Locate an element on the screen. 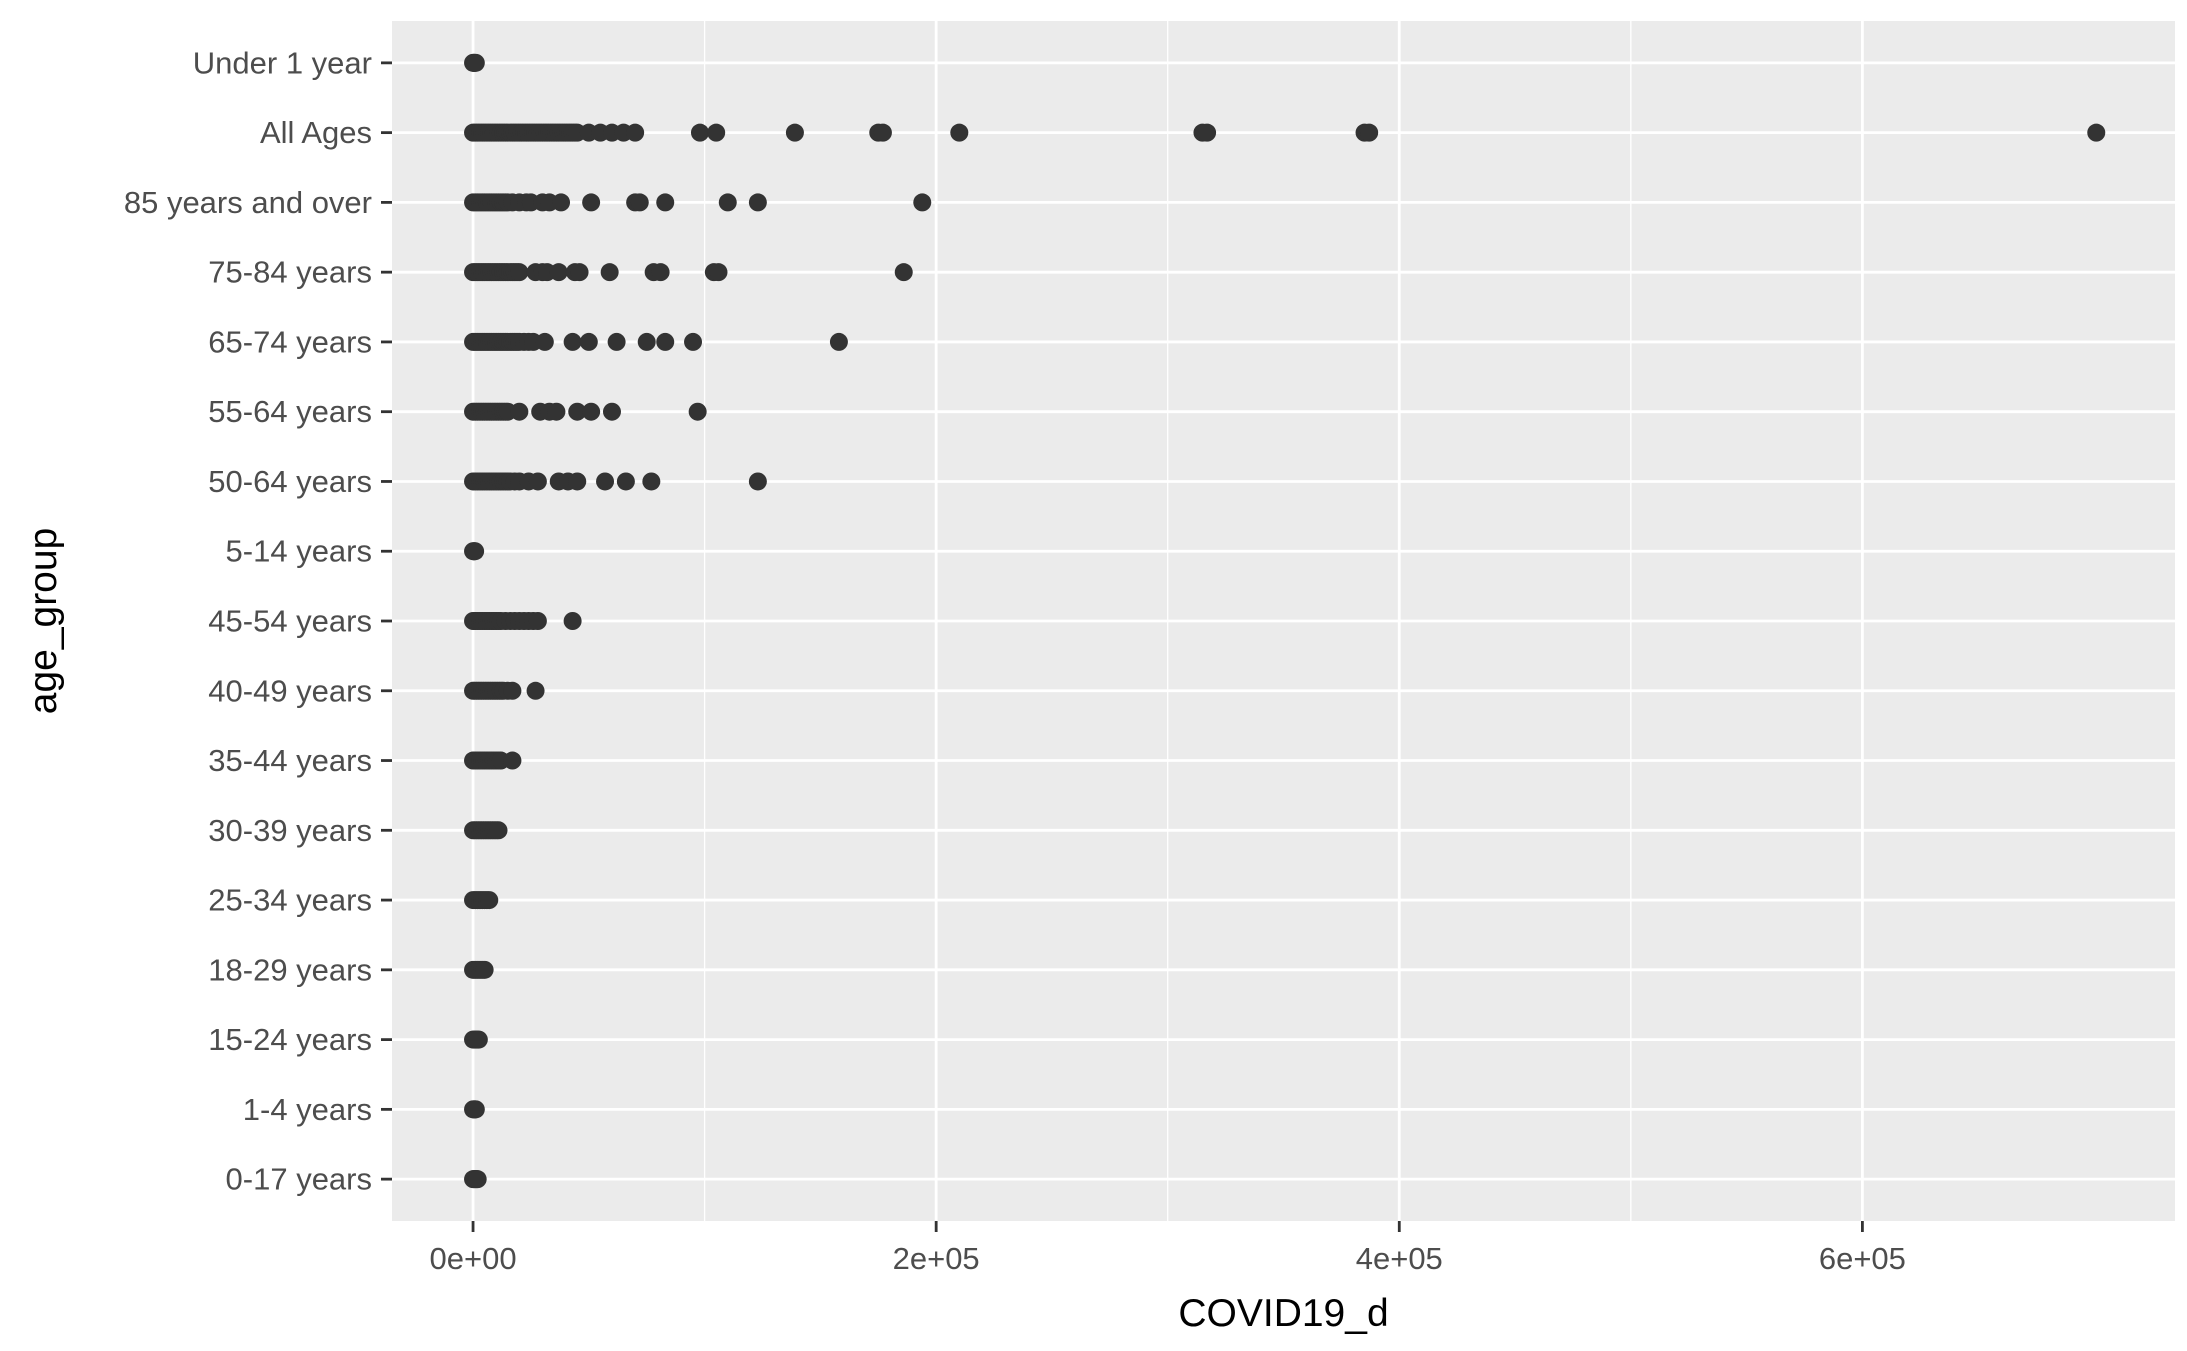  x-tick-label: 4e+05 is located at coordinates (1399, 1258).